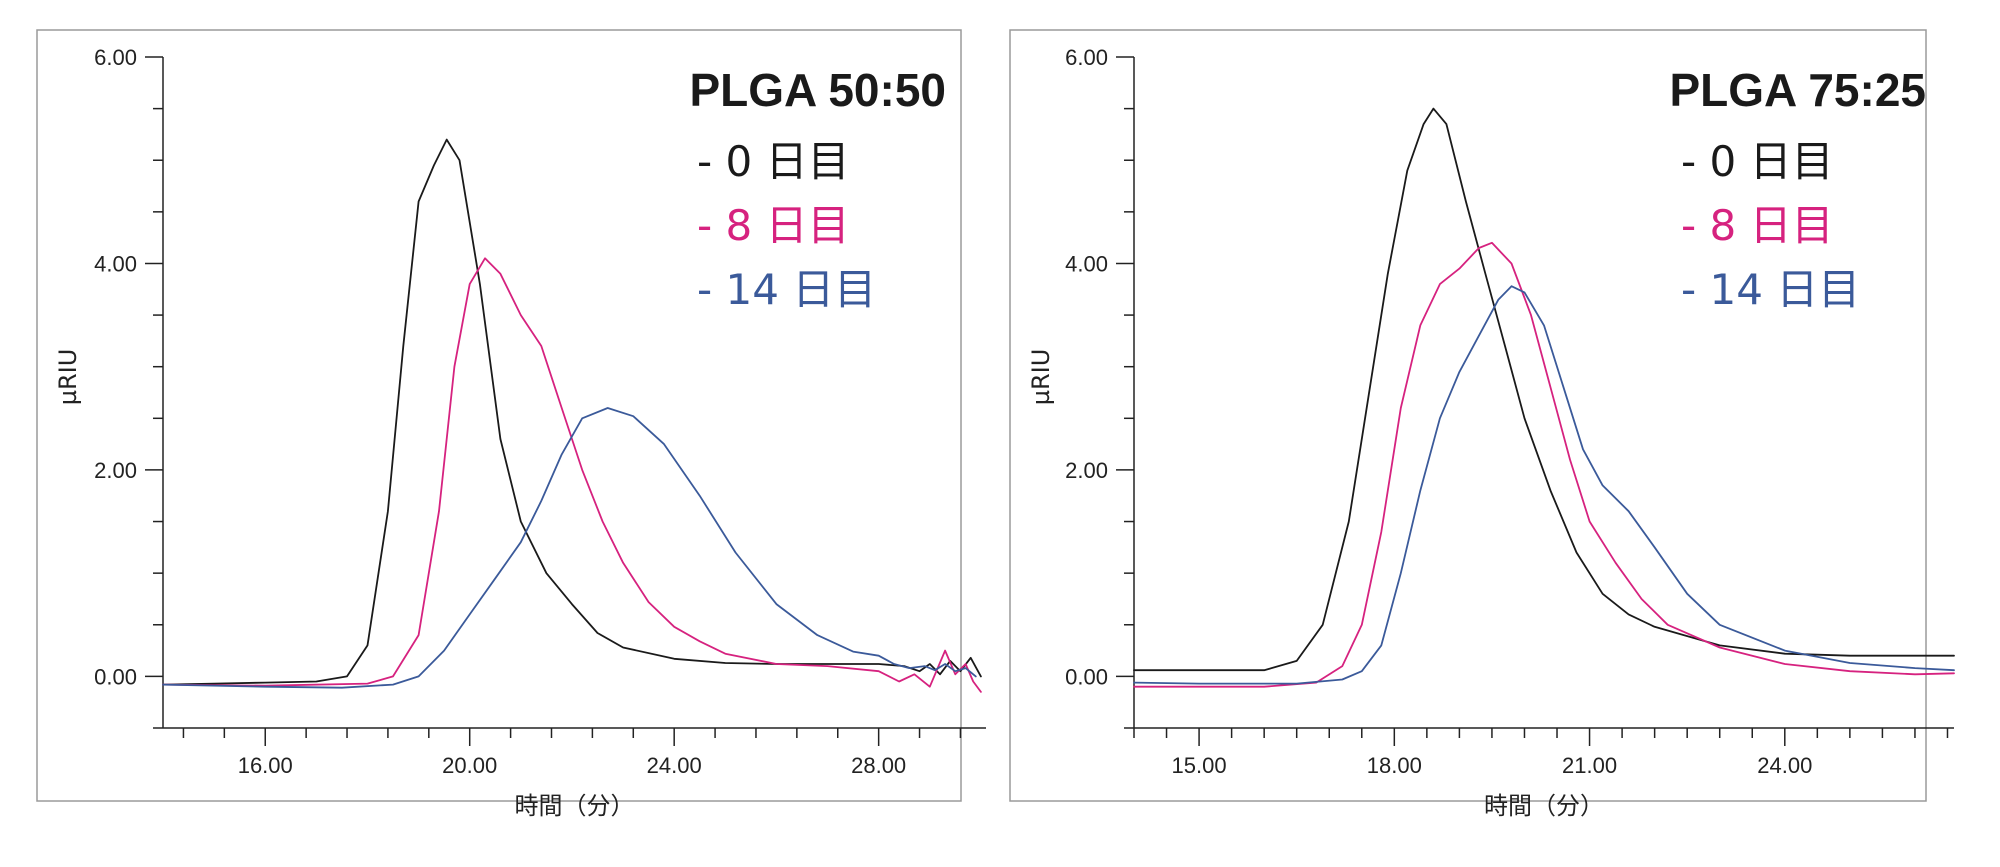  Describe the element at coordinates (469, 765) in the screenshot. I see `x-tick-label: 20.00` at that location.